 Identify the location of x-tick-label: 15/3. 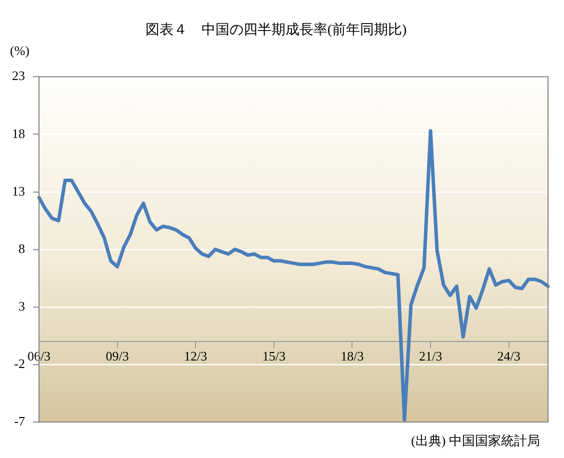
(274, 356).